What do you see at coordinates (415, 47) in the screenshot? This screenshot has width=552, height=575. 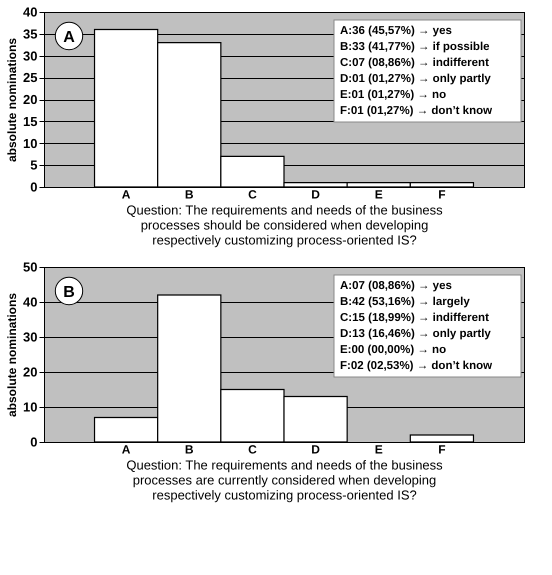 I see `annotation: B:33 (41,77%) → if possible` at bounding box center [415, 47].